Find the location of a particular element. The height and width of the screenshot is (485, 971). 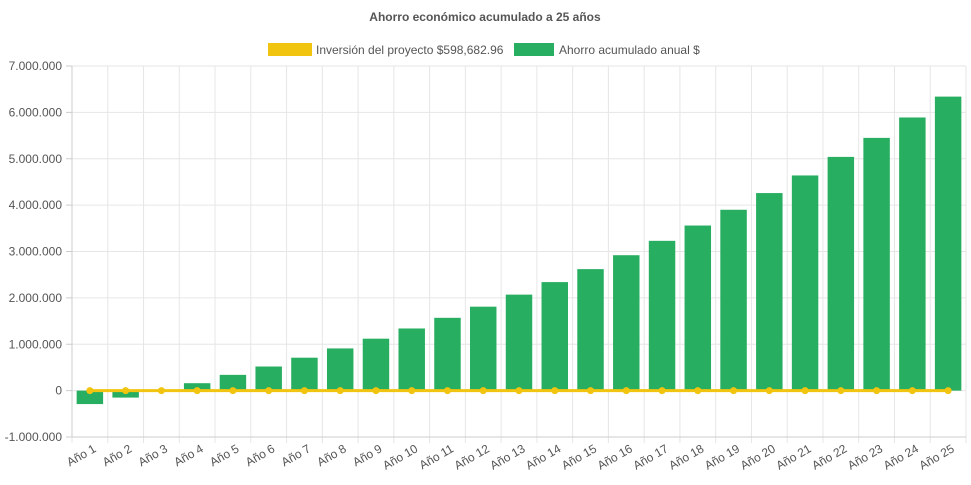

x-tick-label: Año 19 is located at coordinates (722, 456).